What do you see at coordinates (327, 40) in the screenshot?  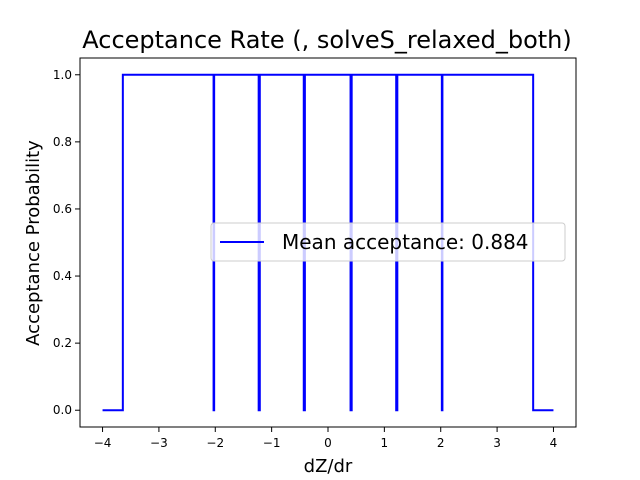 I see `chart-title: Acceptance Rate (, solveS_relaxed_both)` at bounding box center [327, 40].